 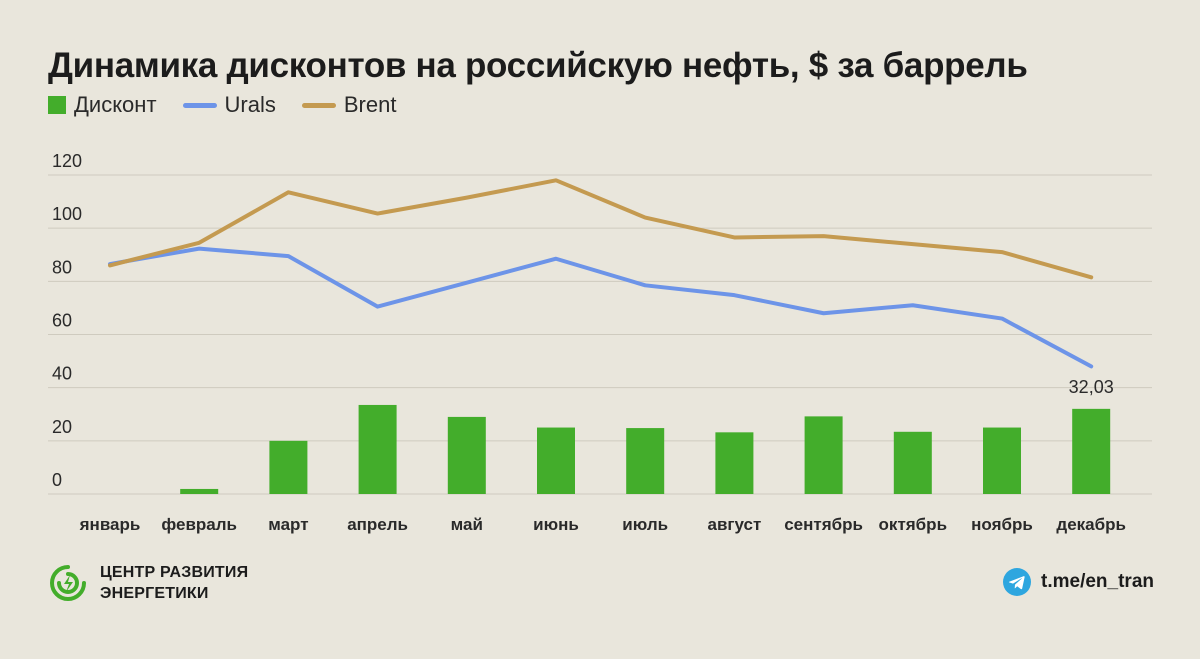 I want to click on x-tick-label-7: август, so click(x=734, y=524).